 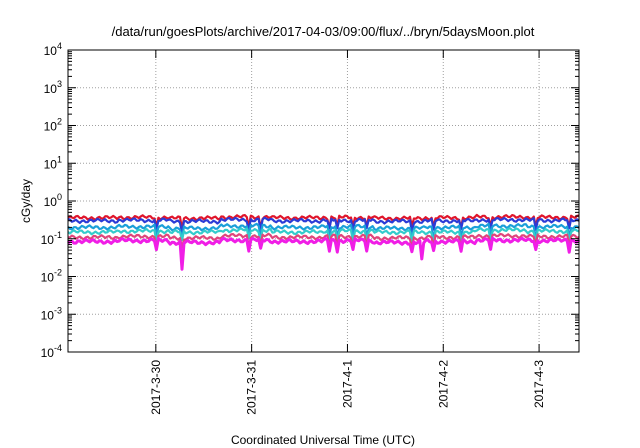 I want to click on x-tick-label: 2017-4-3, so click(x=539, y=384).